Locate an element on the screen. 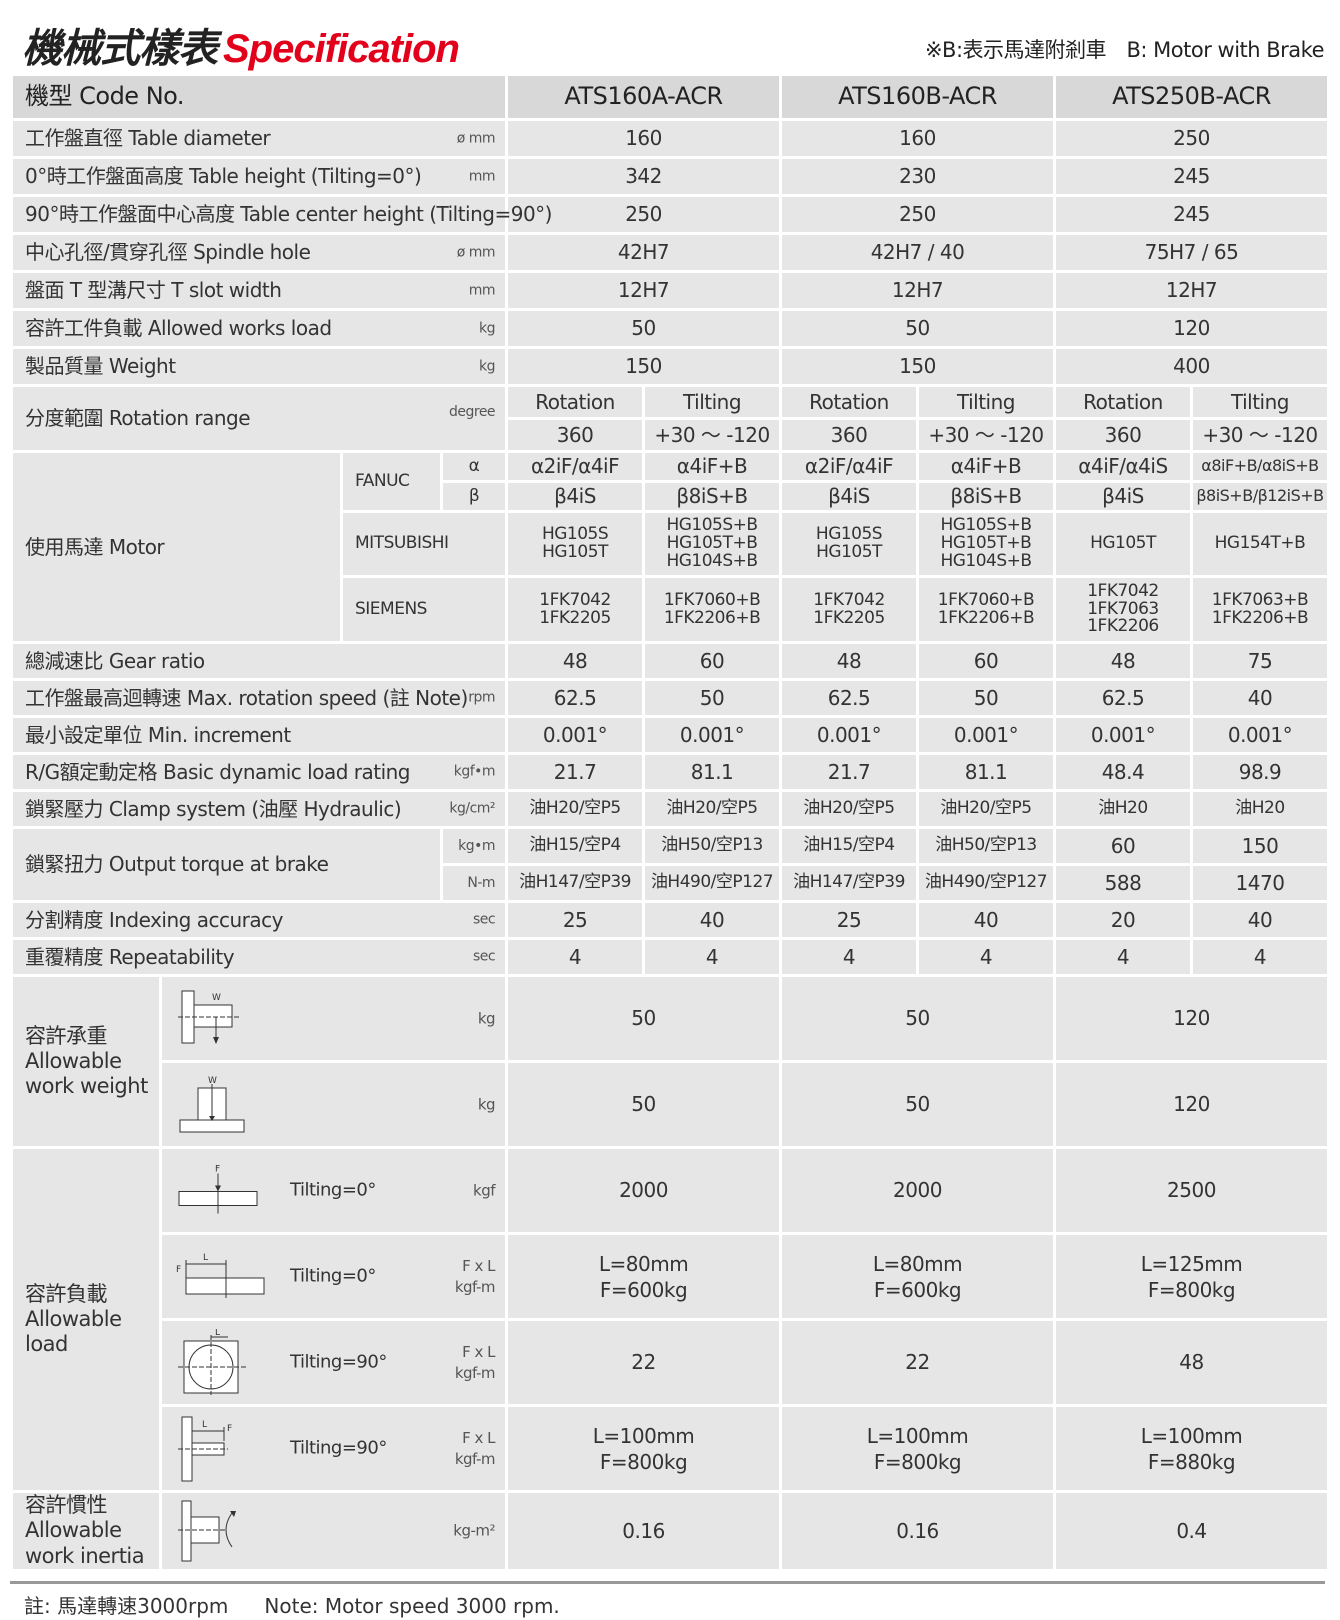  cell: 42H7 / 40 is located at coordinates (917, 252).